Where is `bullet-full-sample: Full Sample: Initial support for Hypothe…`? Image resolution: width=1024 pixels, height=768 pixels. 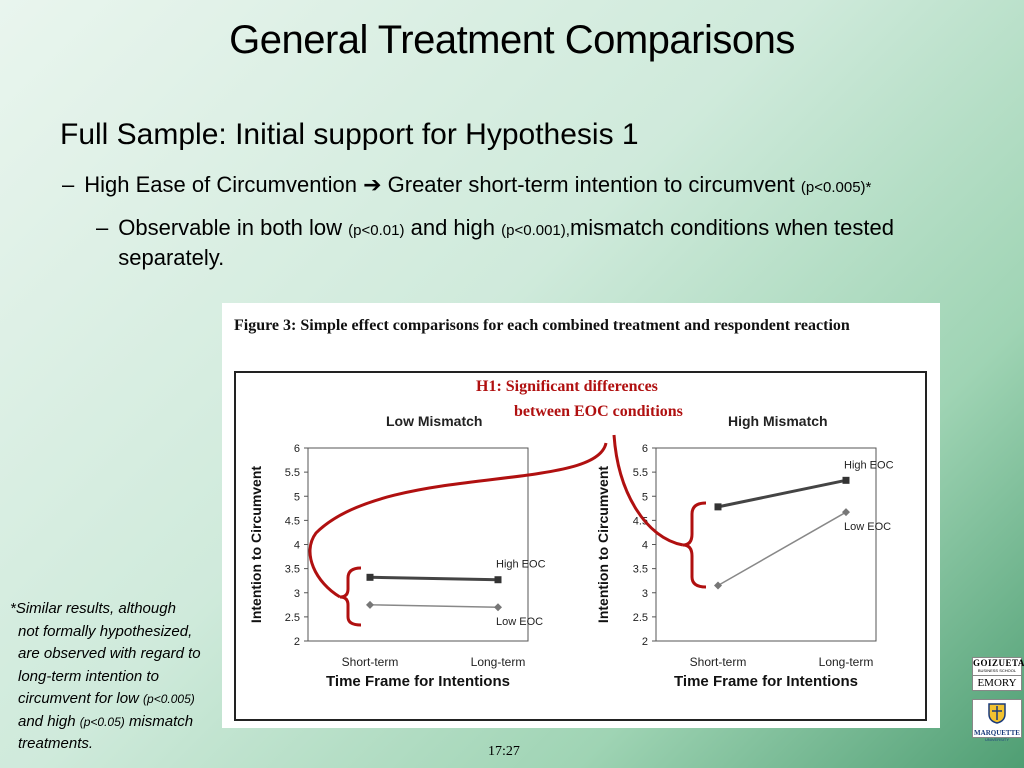 bullet-full-sample: Full Sample: Initial support for Hypothe… is located at coordinates (349, 134).